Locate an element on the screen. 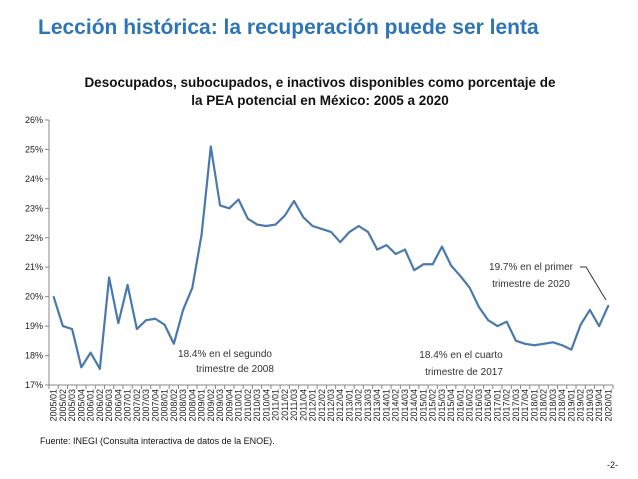  y-tick-label: 21% is located at coordinates (34, 267).